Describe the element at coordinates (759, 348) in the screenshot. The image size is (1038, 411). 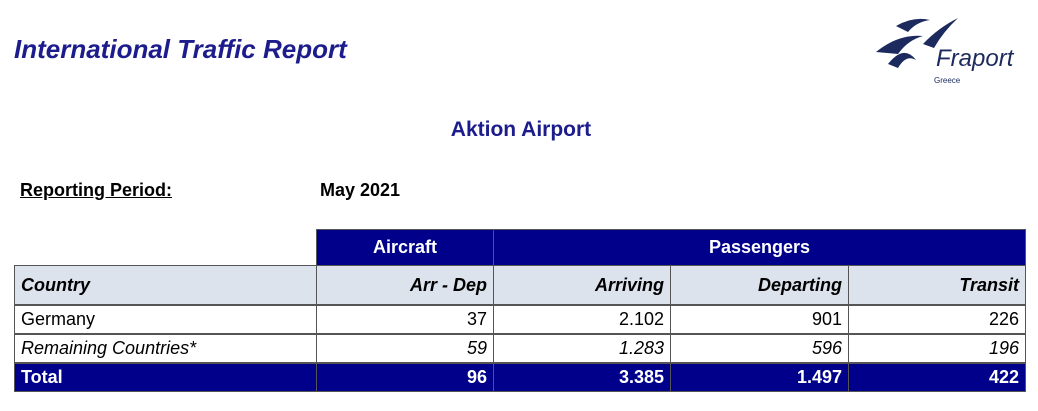
I see `table-cell: 596` at that location.